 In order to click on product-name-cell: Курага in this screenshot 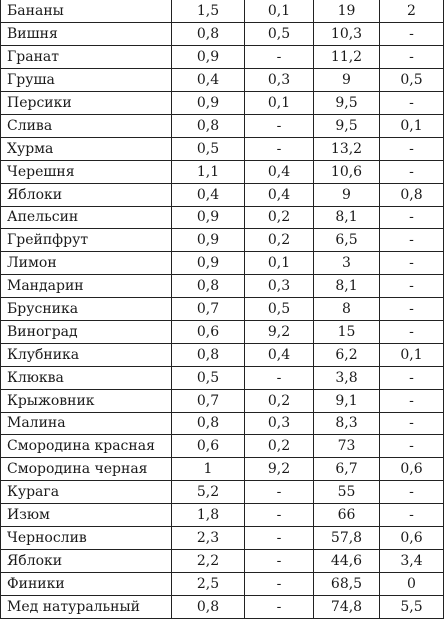, I will do `click(86, 492)`.